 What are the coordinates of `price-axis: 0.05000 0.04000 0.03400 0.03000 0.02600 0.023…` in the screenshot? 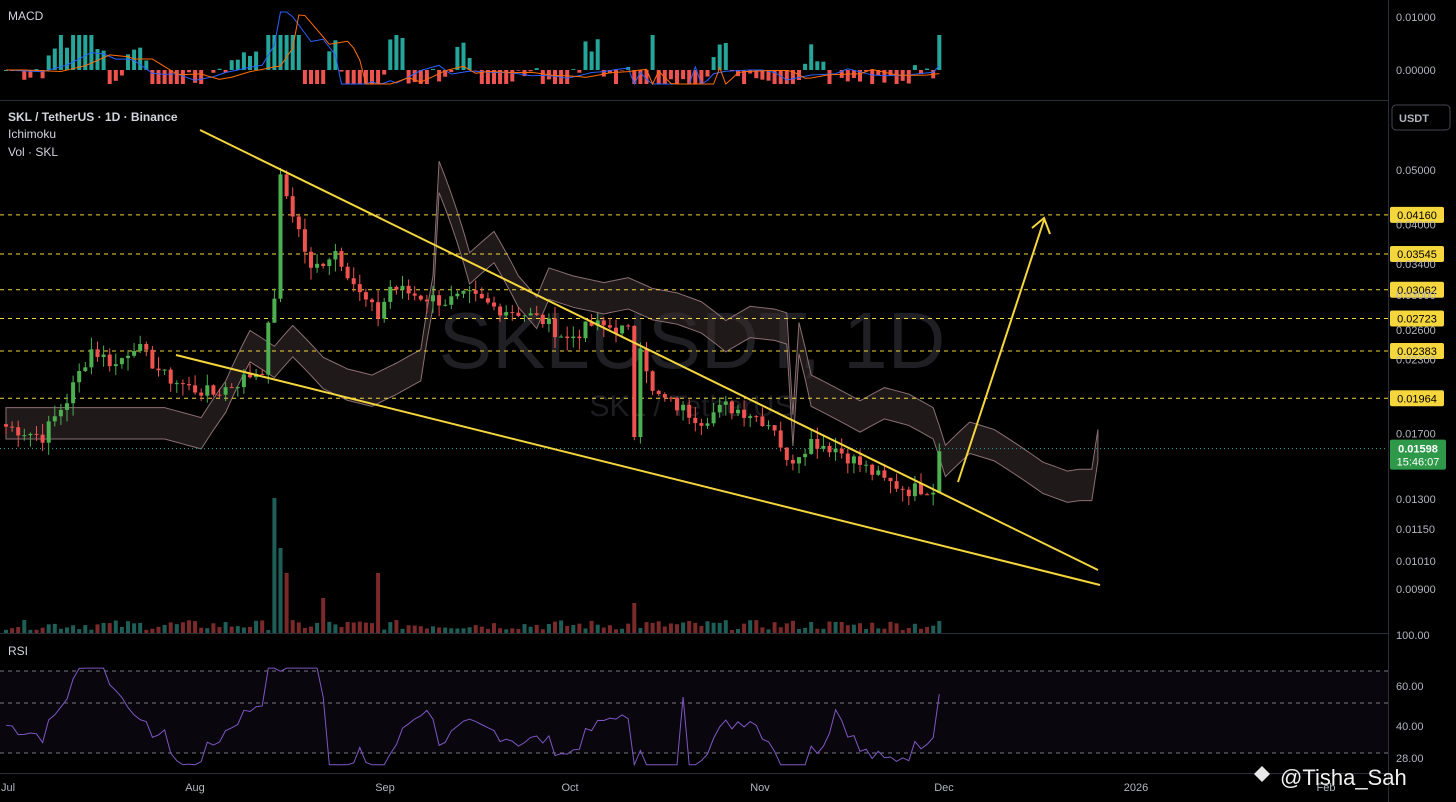 It's located at (1416, 380).